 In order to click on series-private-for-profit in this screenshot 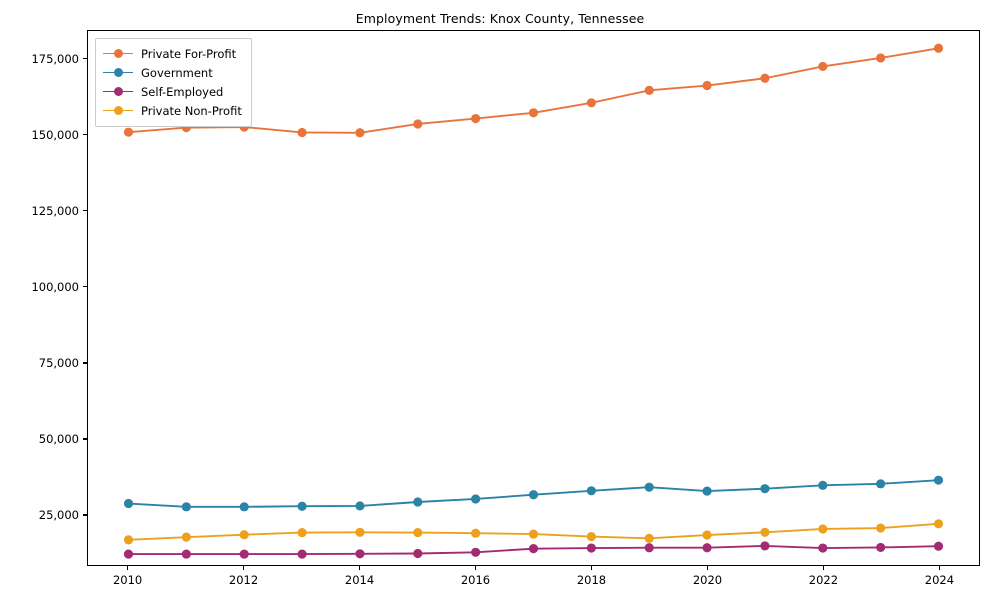, I will do `click(533, 90)`.